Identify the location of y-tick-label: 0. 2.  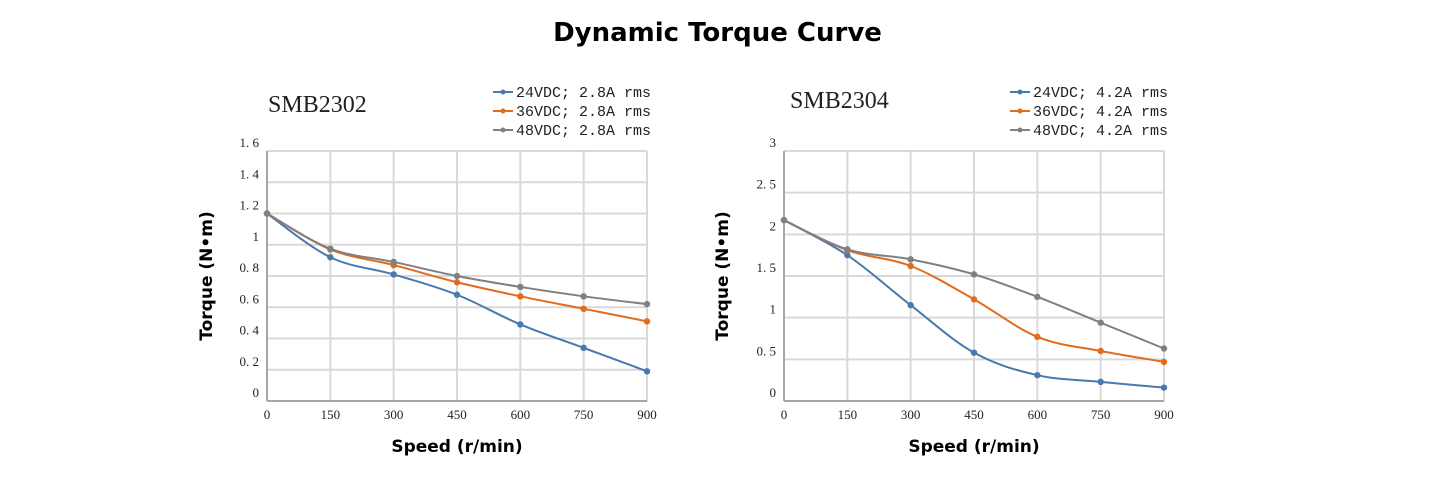
(250, 361).